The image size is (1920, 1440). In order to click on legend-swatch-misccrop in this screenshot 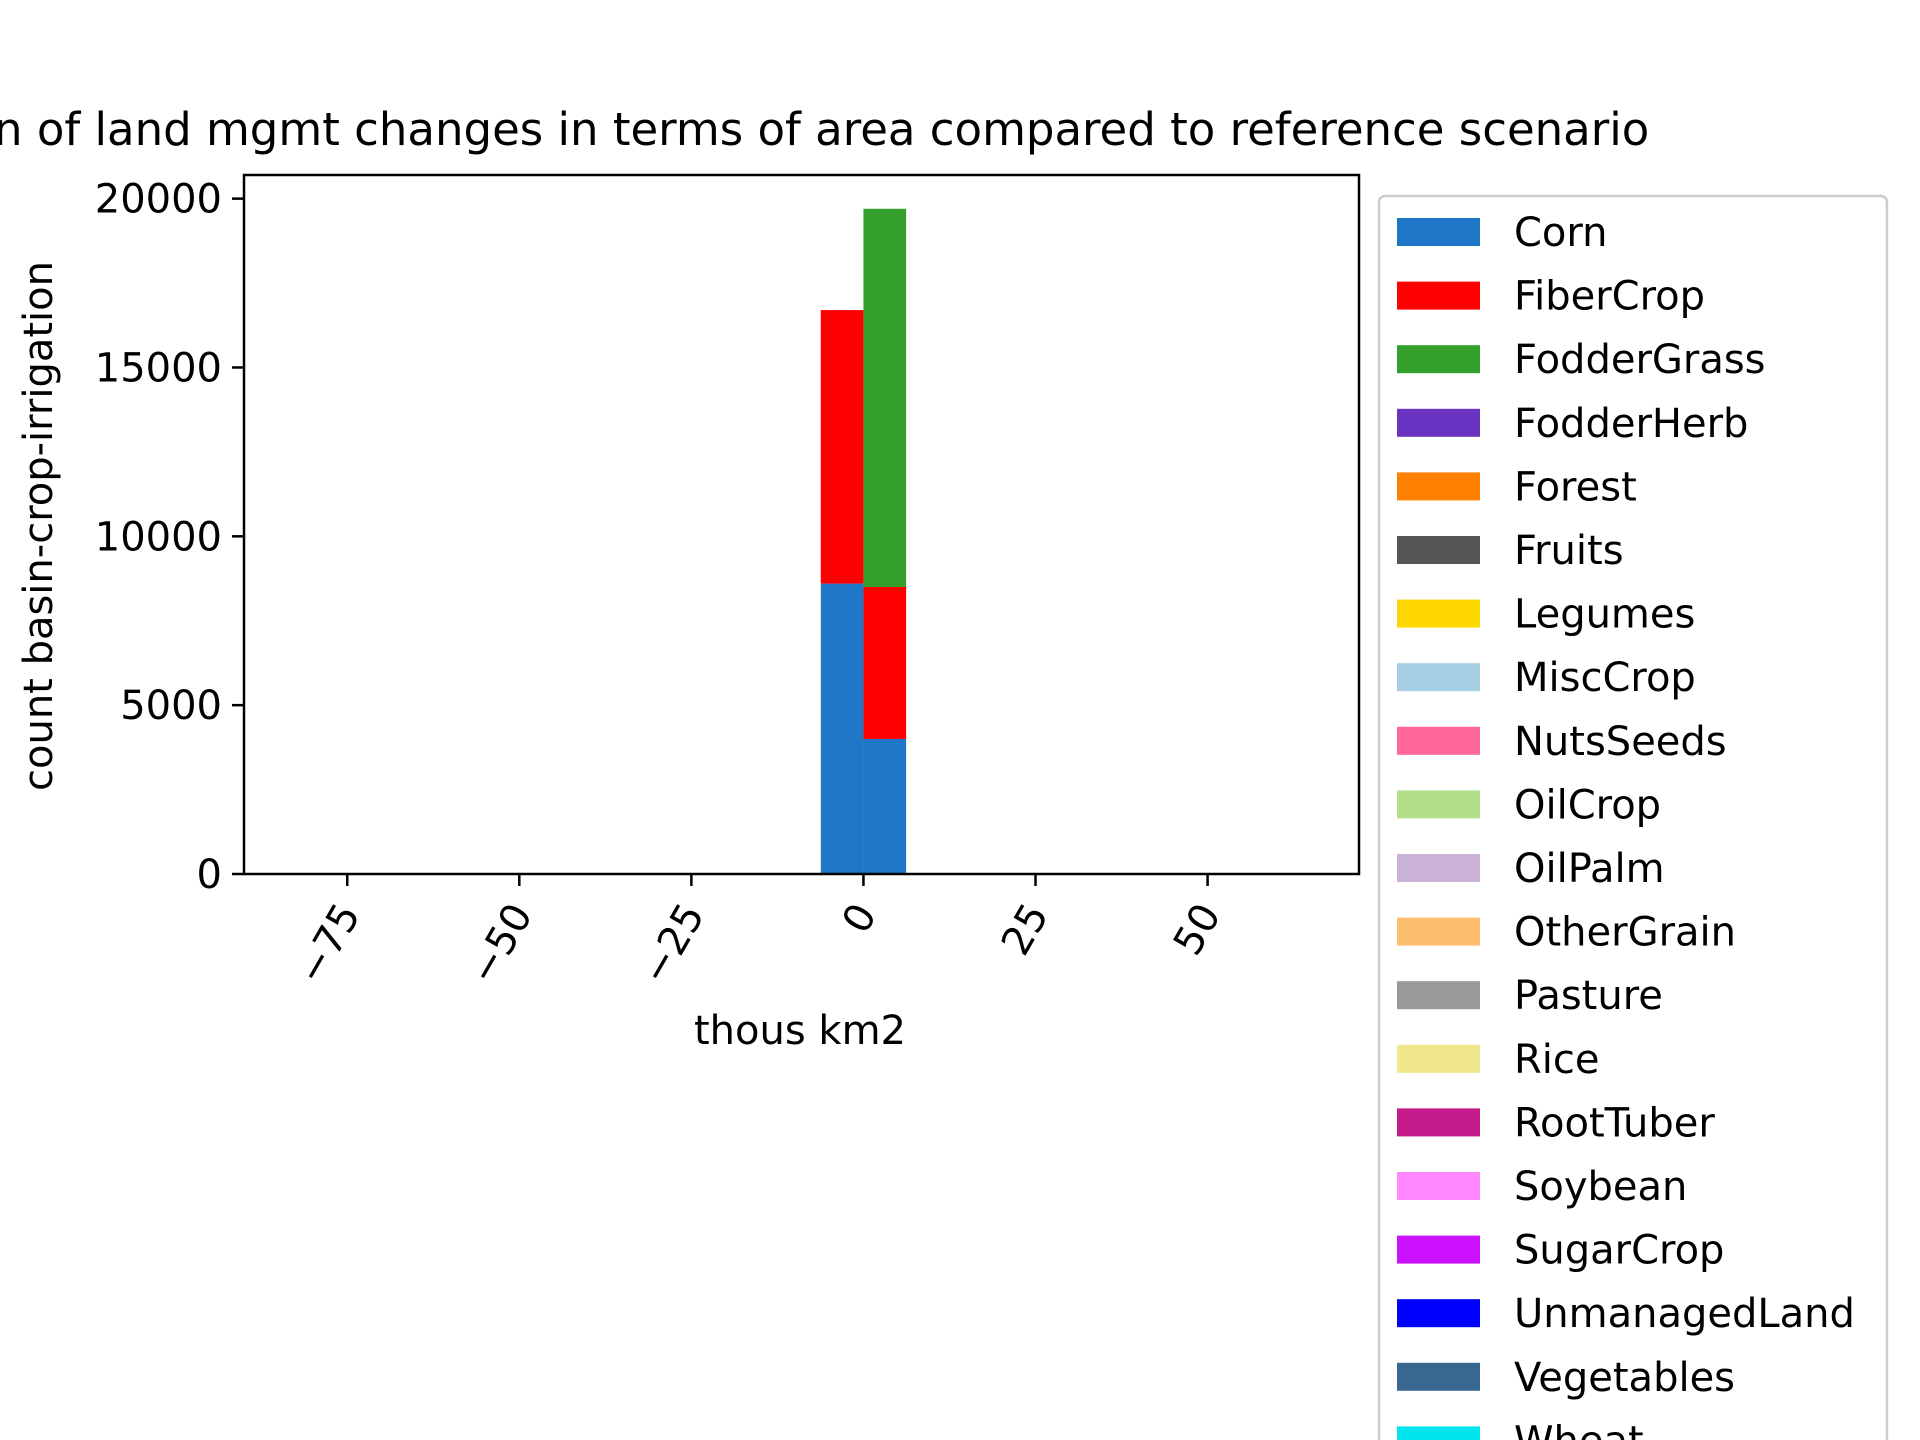, I will do `click(1438, 677)`.